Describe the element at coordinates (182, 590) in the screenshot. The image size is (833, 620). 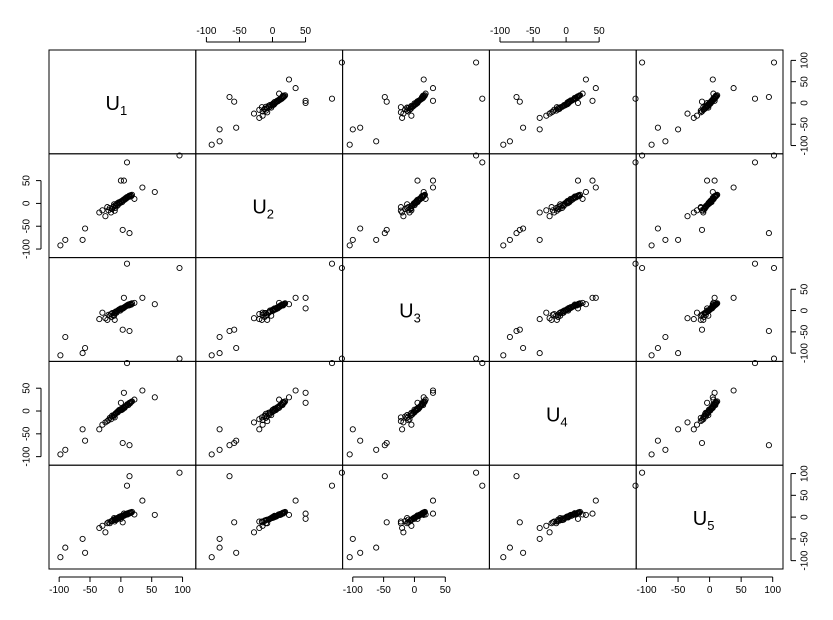
I see `x-tick-label-1-5: 100` at that location.